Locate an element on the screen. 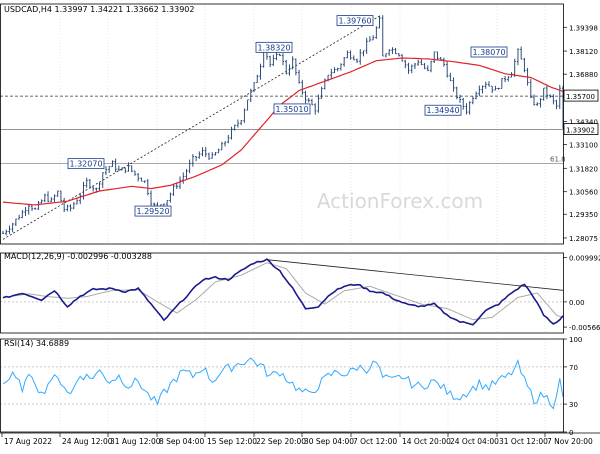 The image size is (600, 454). macd-ytick-label-0: 0.009992 is located at coordinates (584, 258).